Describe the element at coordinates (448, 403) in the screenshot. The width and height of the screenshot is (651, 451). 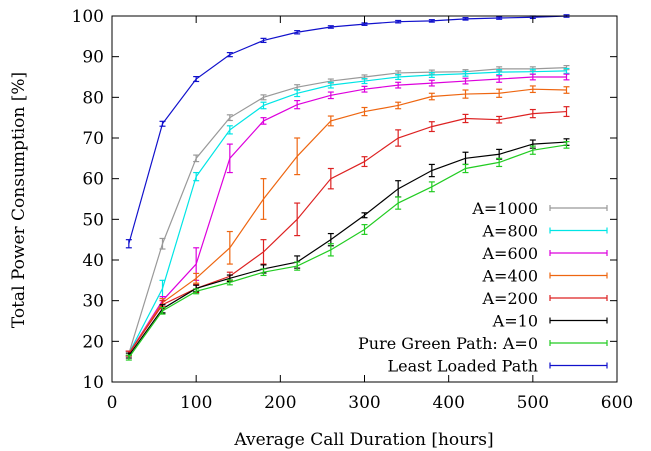
I see `x-tick-label: 400` at that location.